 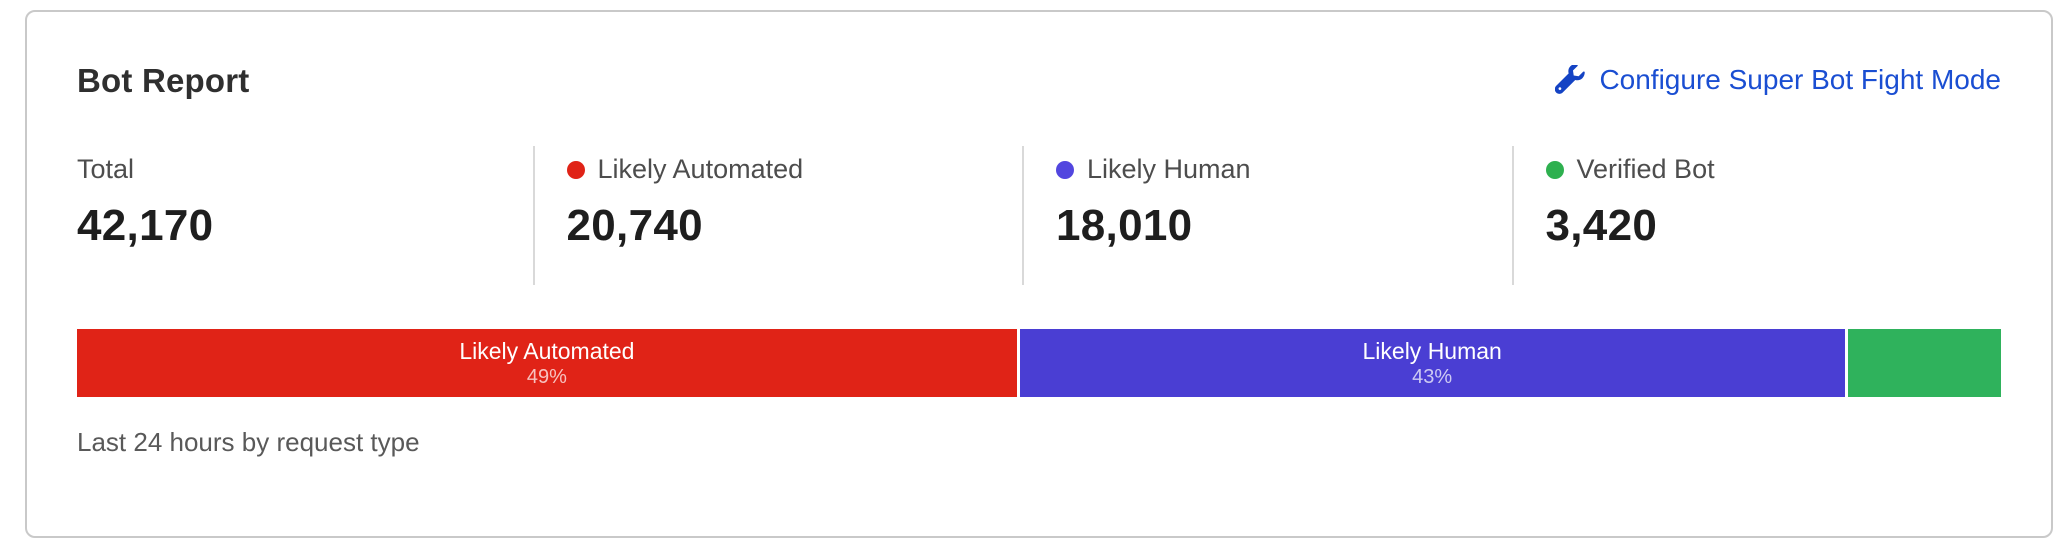 What do you see at coordinates (1065, 169) in the screenshot?
I see `legend-dot-likely-human` at bounding box center [1065, 169].